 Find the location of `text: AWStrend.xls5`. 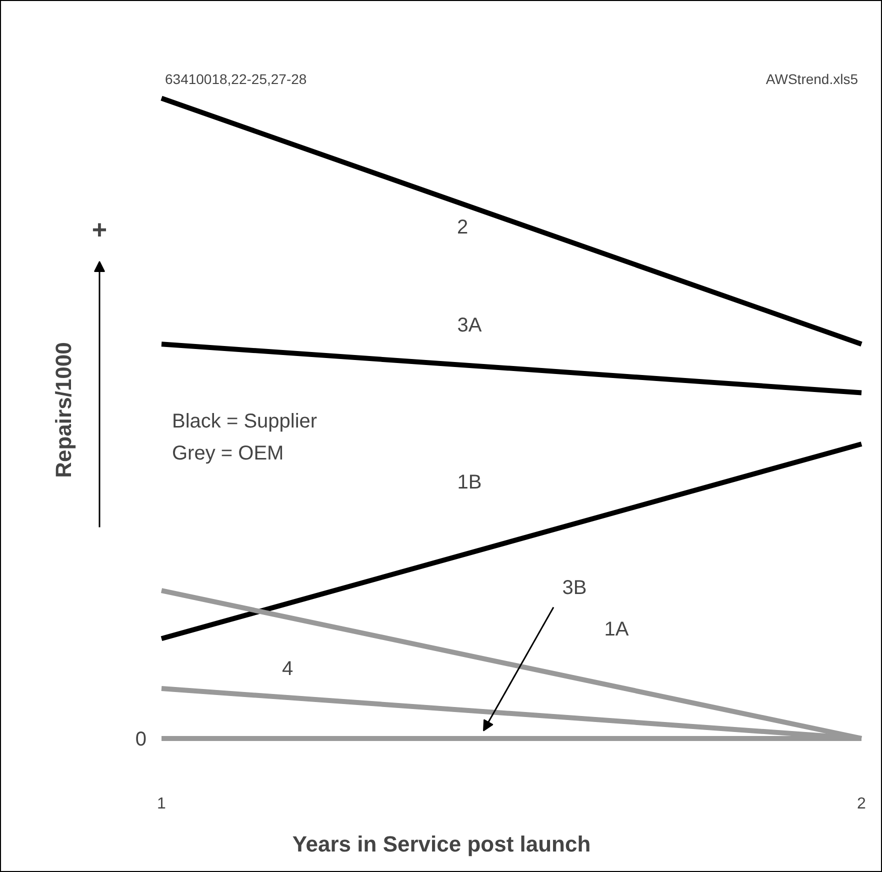

text: AWStrend.xls5 is located at coordinates (812, 79).